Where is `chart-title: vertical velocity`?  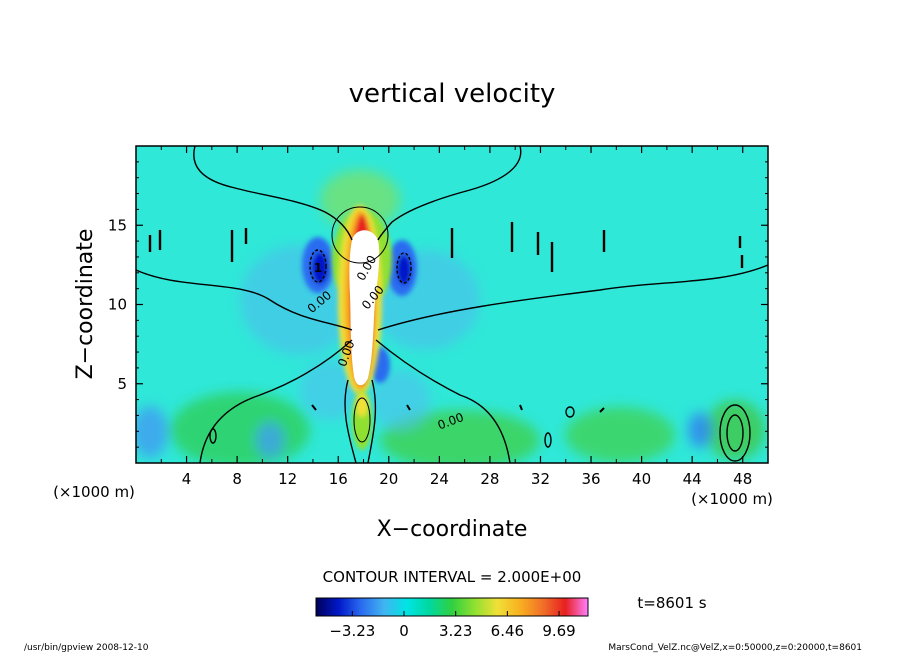 chart-title: vertical velocity is located at coordinates (452, 94).